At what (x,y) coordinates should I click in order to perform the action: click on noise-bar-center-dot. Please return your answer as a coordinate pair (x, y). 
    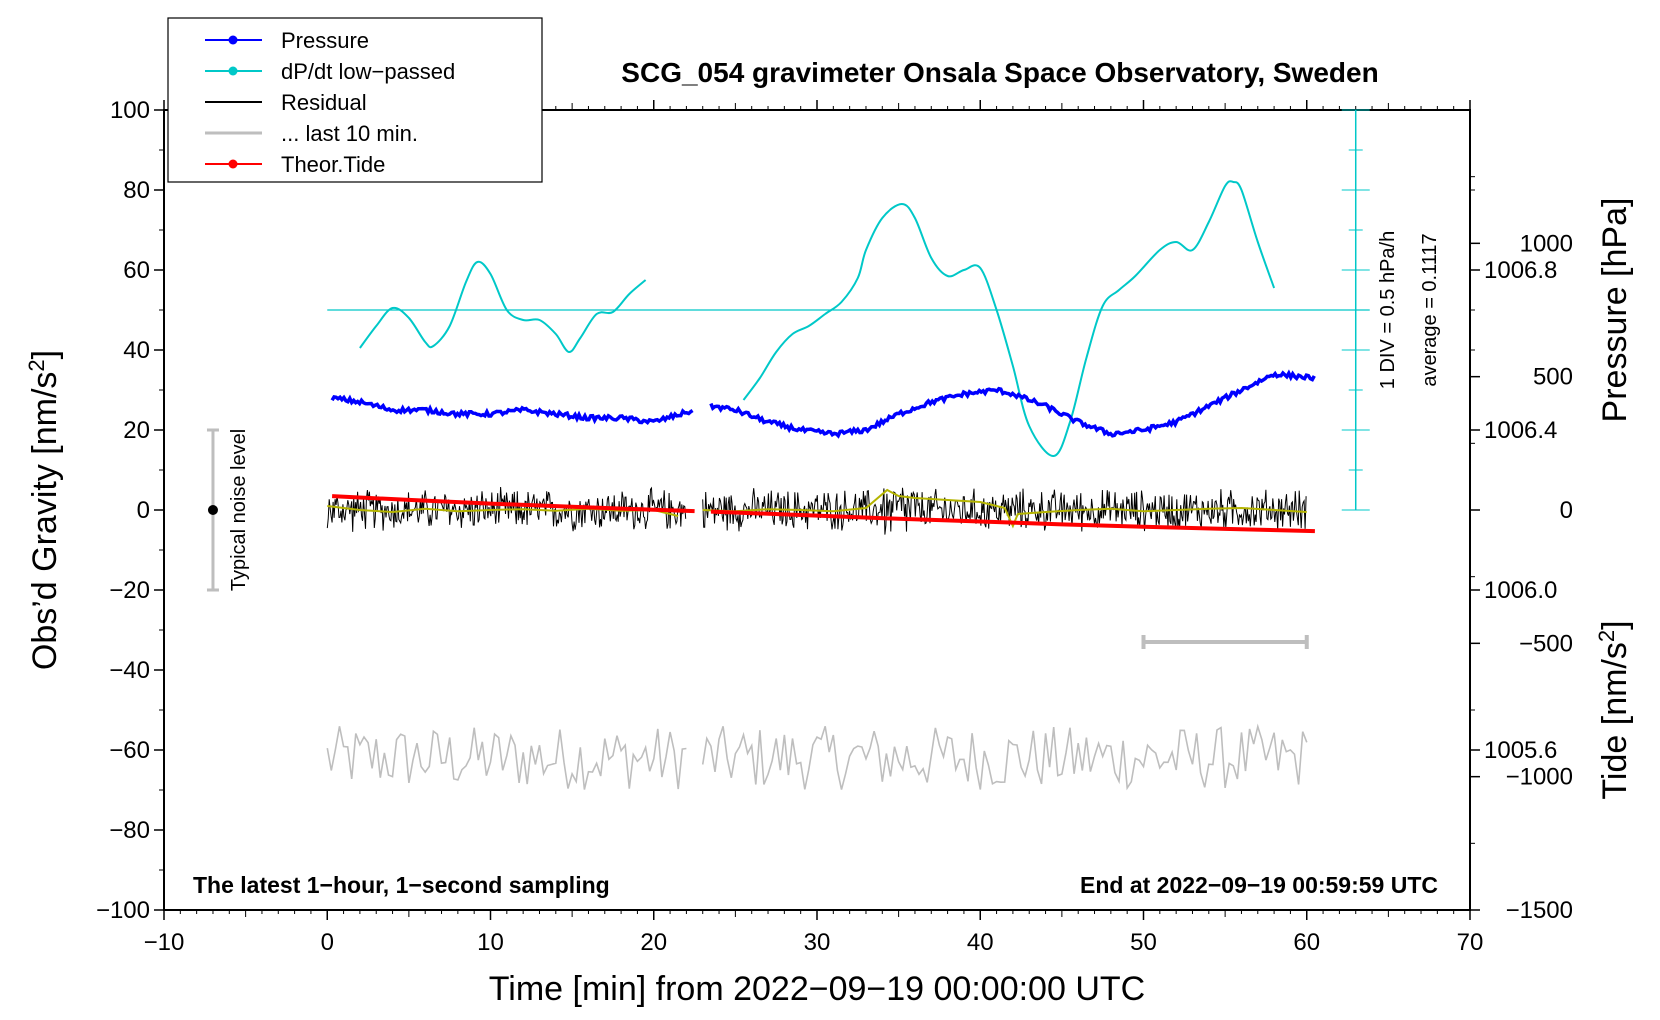
    Looking at the image, I should click on (212, 510).